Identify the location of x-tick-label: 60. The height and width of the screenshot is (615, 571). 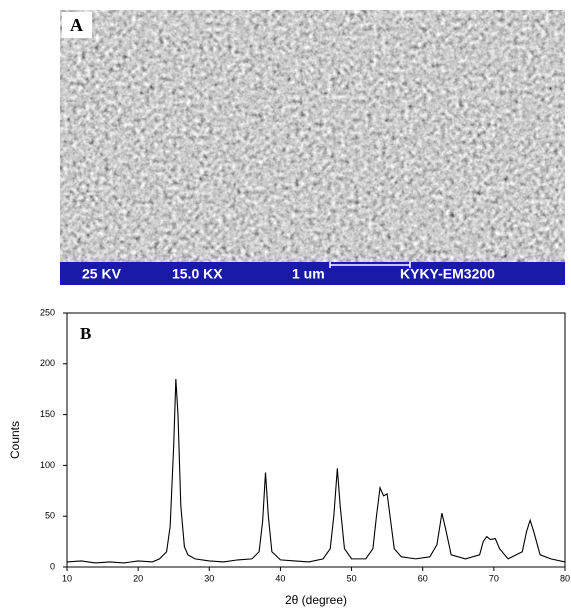
(423, 578).